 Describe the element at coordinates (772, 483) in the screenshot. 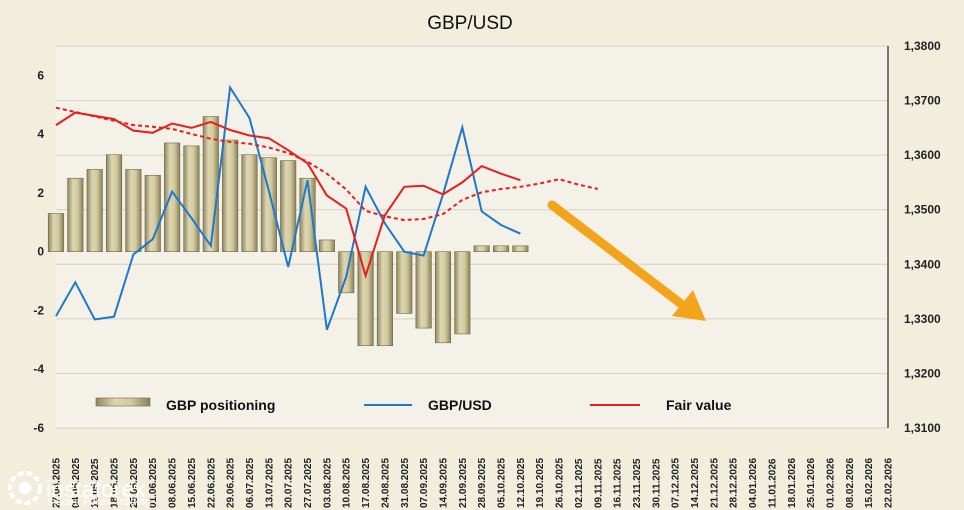

I see `x-axis-tick: 11.01.2026` at that location.